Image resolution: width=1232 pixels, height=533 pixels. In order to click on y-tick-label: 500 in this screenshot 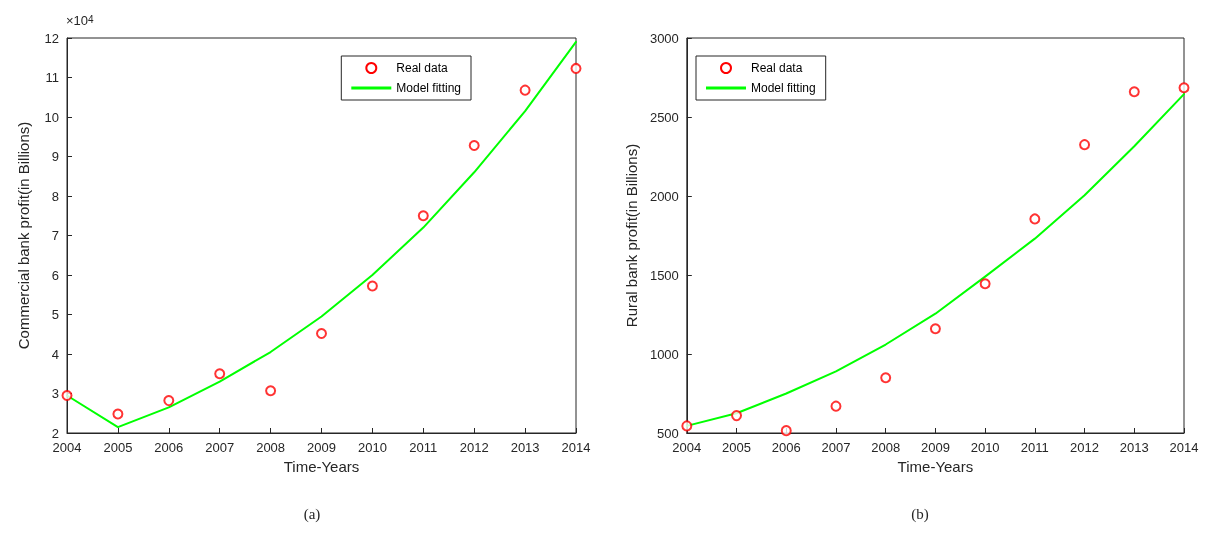, I will do `click(668, 433)`.